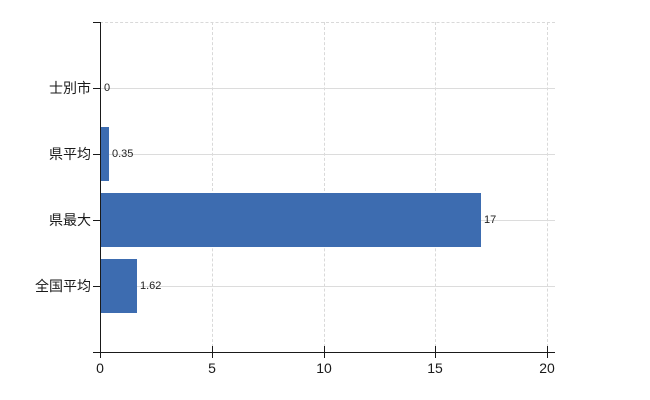 The width and height of the screenshot is (650, 400). I want to click on bar-value-label: 0.35, so click(123, 154).